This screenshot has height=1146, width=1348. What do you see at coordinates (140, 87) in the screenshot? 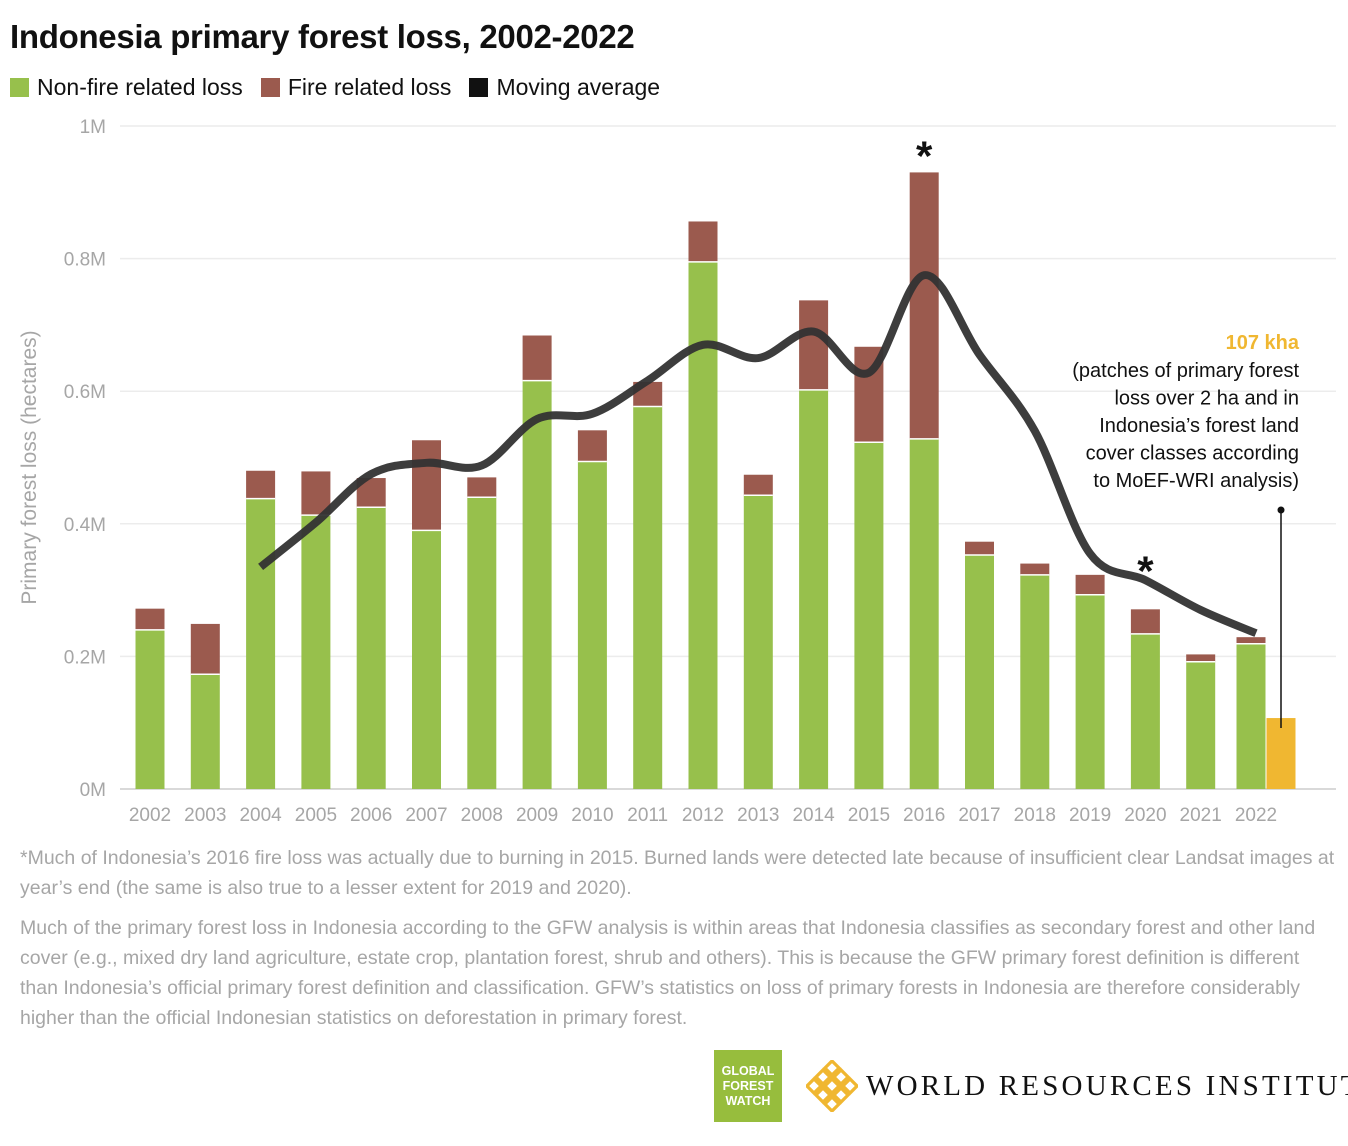
I see `legend-label-non-fire: Non-fire related loss` at bounding box center [140, 87].